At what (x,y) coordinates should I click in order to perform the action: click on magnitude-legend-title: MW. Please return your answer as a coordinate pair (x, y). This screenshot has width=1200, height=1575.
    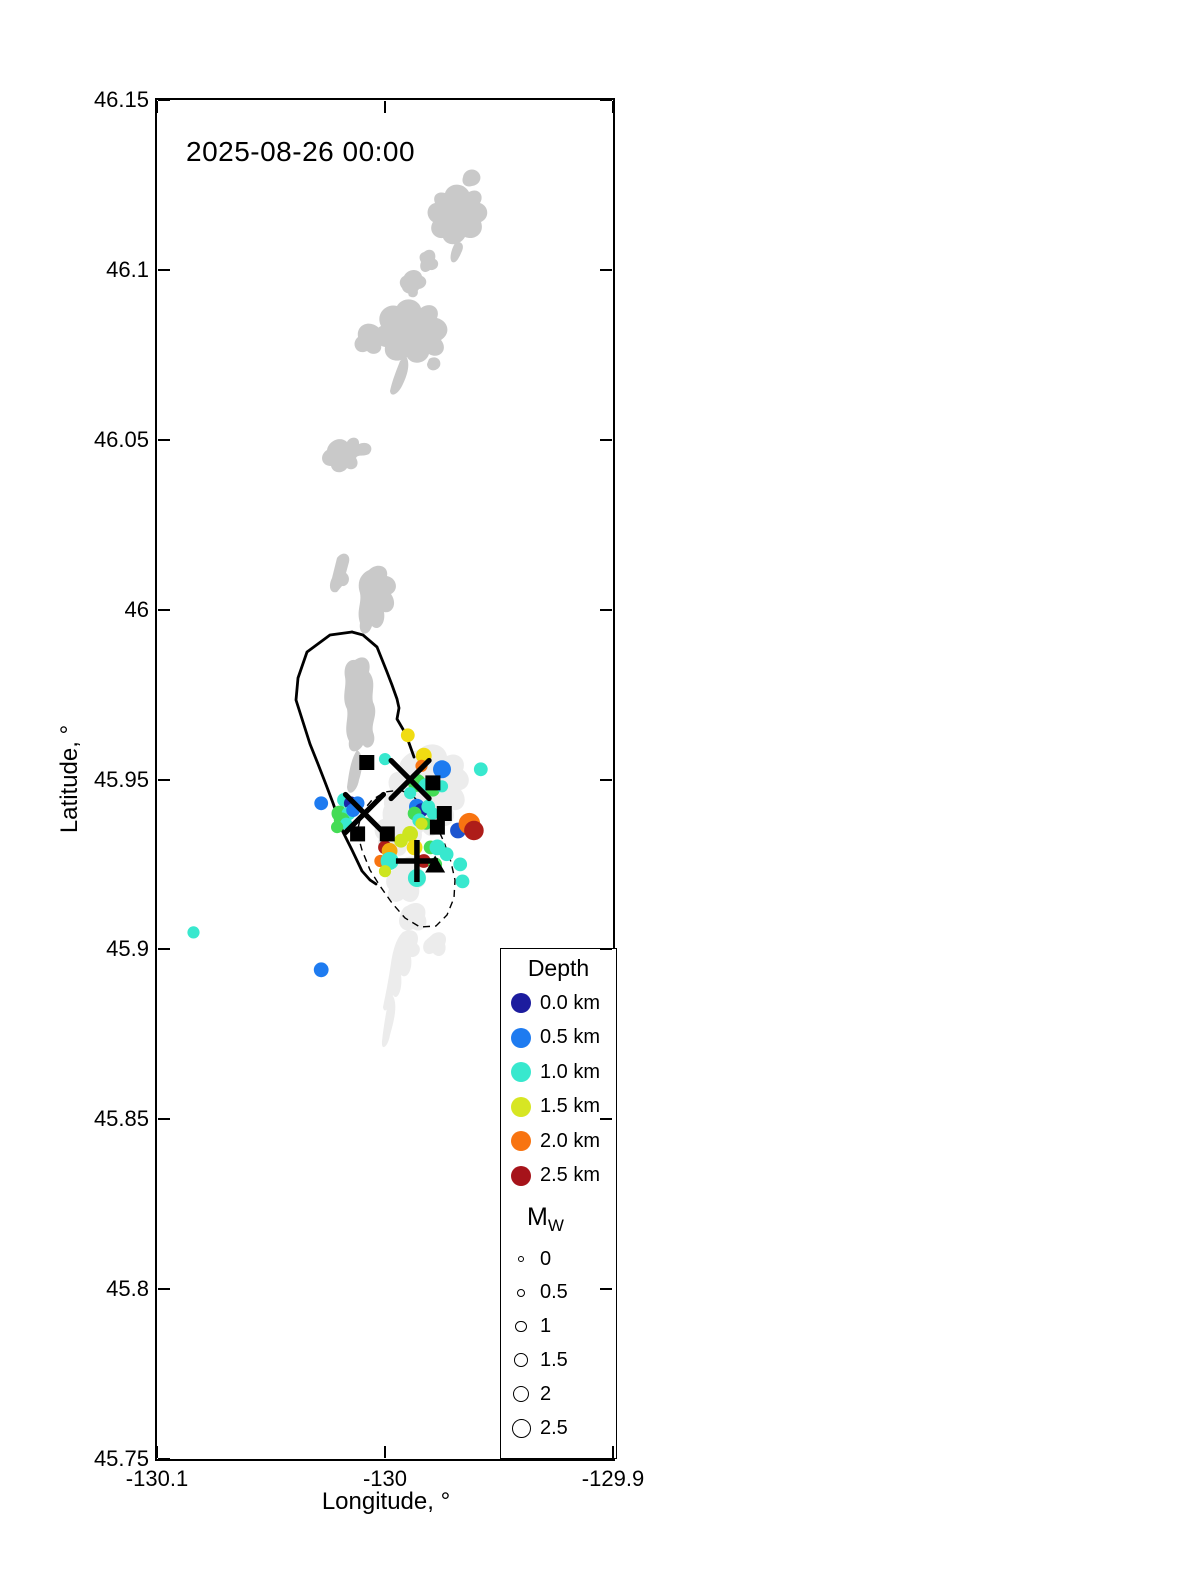
    Looking at the image, I should click on (545, 1219).